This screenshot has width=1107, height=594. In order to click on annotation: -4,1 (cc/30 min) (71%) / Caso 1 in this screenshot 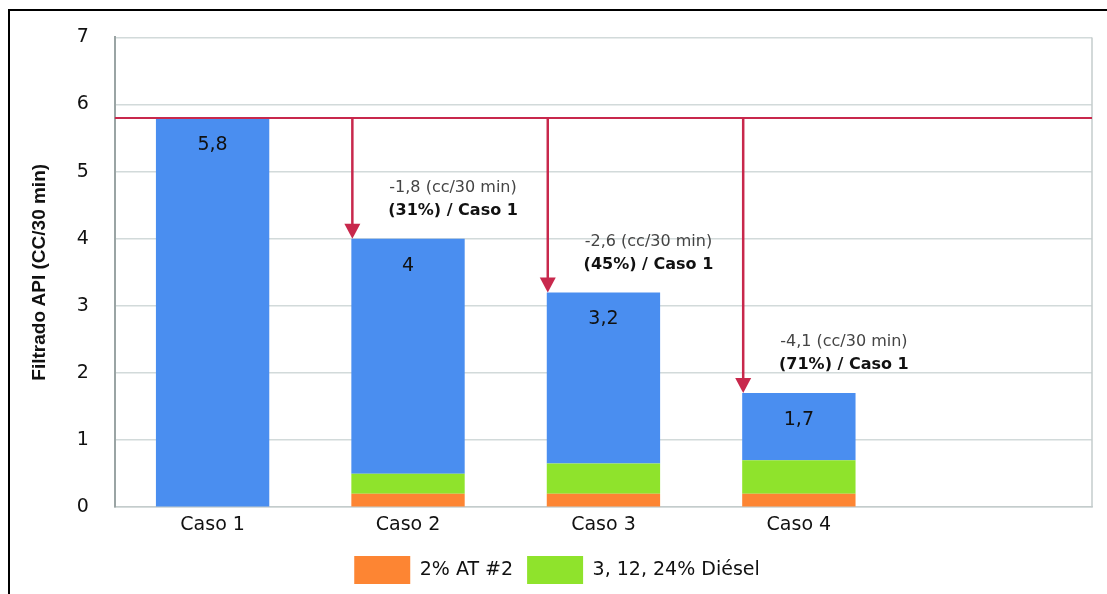, I will do `click(844, 352)`.